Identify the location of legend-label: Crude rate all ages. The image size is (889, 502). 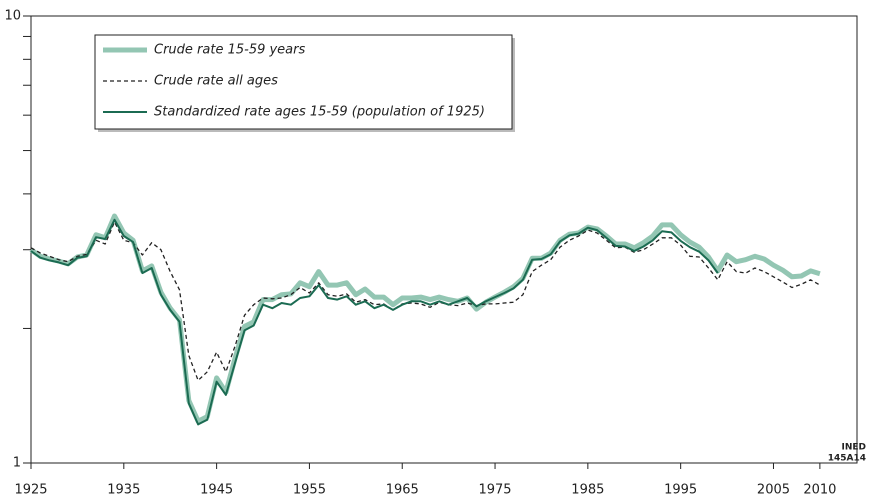
(216, 81).